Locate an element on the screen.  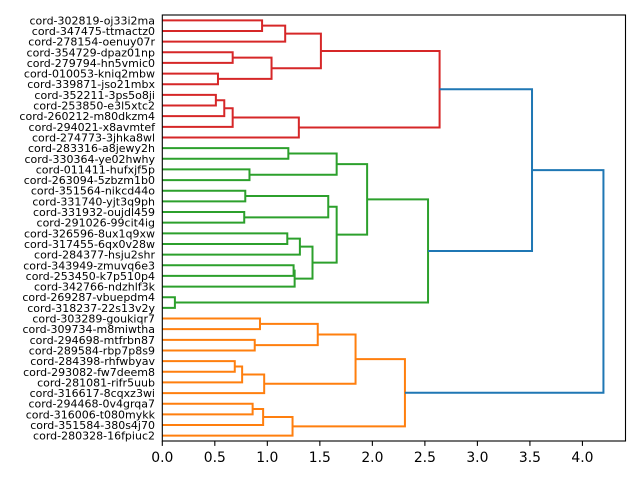
leaf-label: cord-260212-m80dkzm4 is located at coordinates (87, 116).